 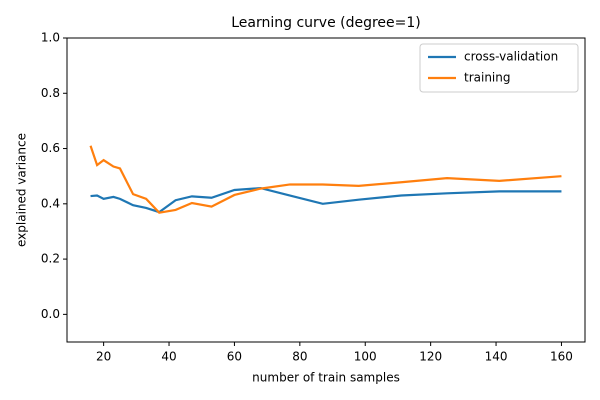 I want to click on y-tick-label: 0.4, so click(x=50, y=203).